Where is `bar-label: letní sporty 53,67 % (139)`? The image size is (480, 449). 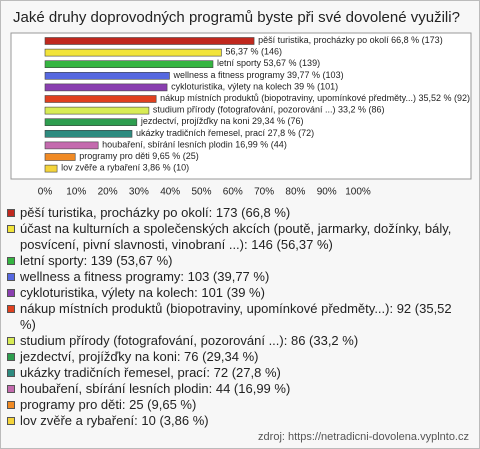 bar-label: letní sporty 53,67 % (139) is located at coordinates (268, 64).